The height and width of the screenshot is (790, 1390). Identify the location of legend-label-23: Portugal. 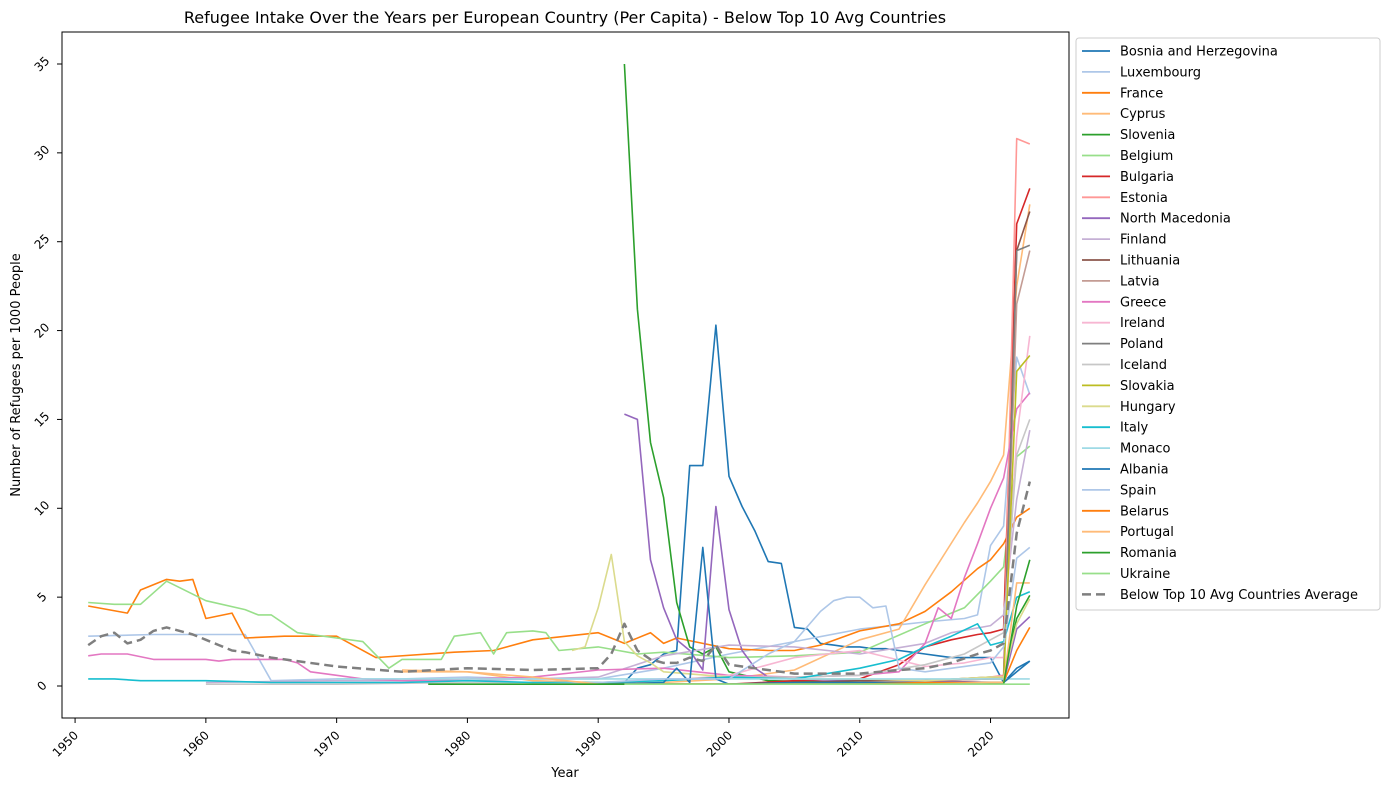
(1147, 532).